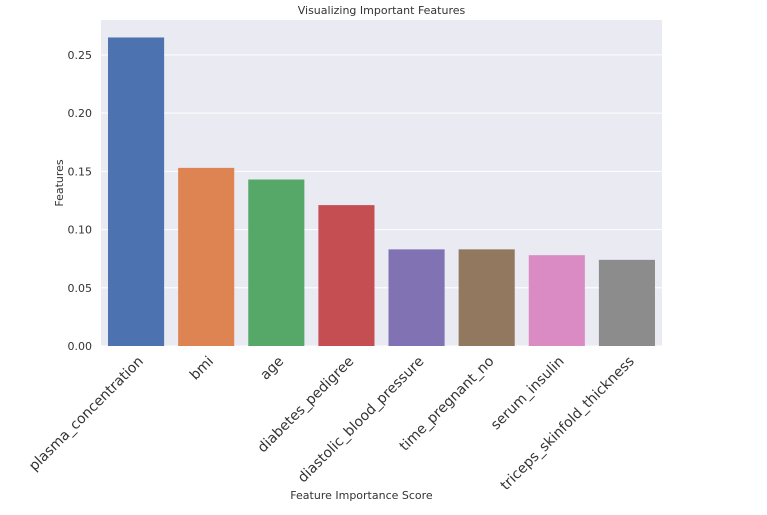 The height and width of the screenshot is (515, 767). I want to click on y-tick-label: 0.00, so click(80, 346).